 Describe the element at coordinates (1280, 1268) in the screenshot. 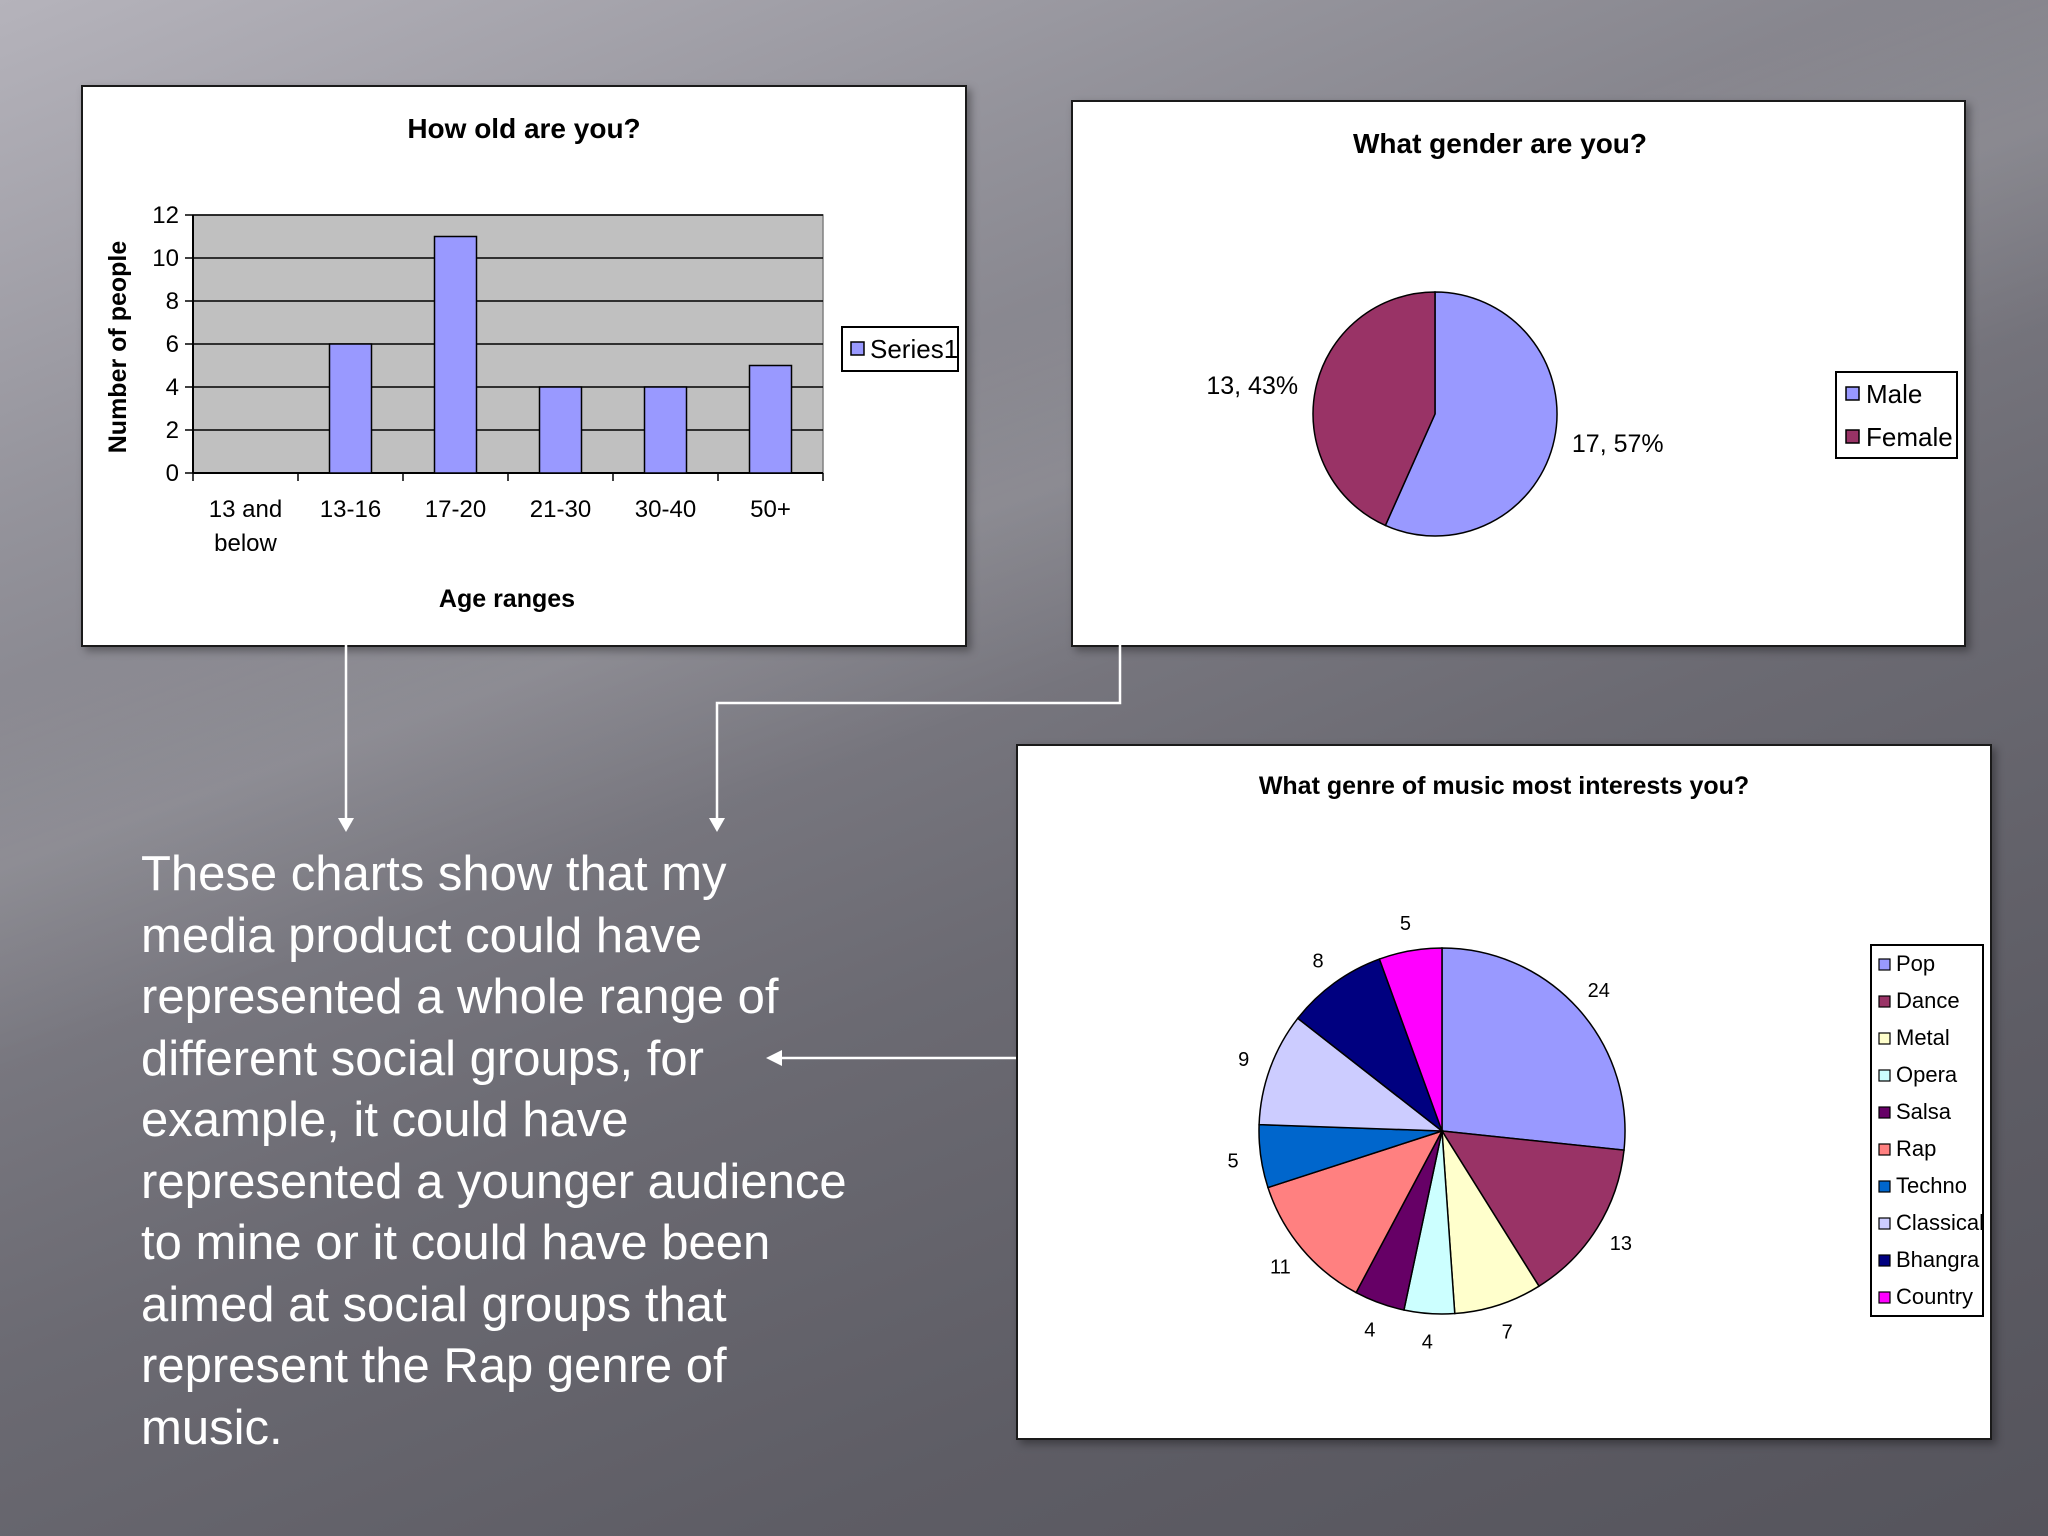

I see `genre-data-label-rap: 11` at that location.